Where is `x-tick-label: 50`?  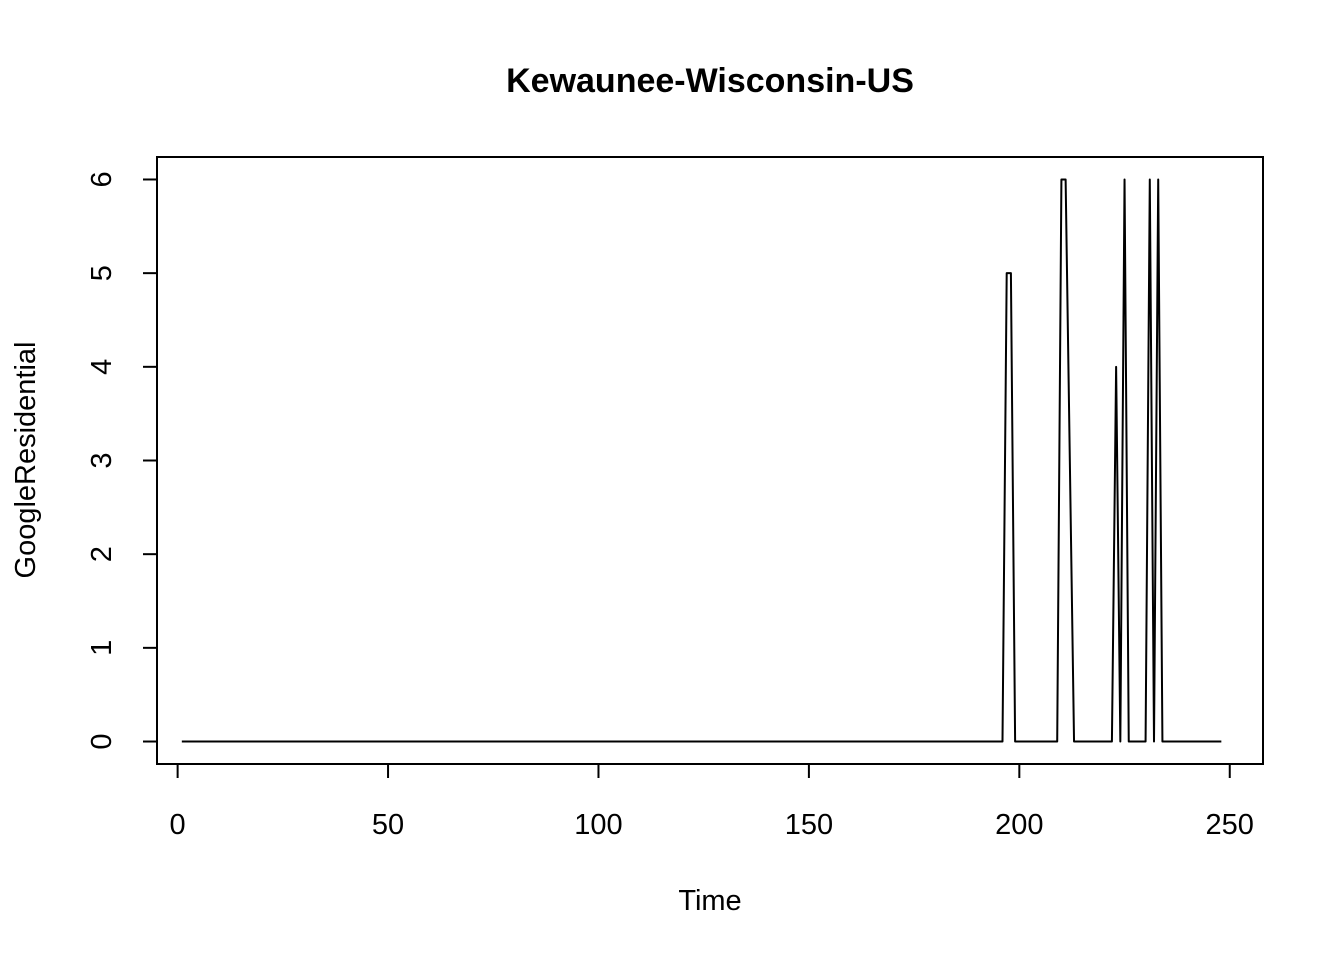
x-tick-label: 50 is located at coordinates (388, 825).